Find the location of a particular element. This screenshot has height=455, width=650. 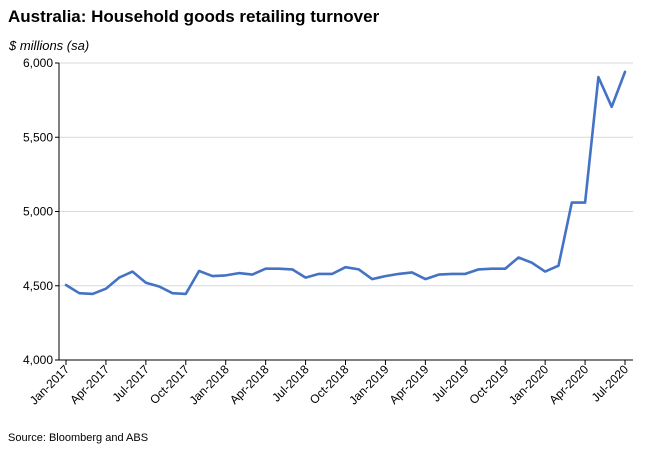

x-tick-label: Apr-2018 is located at coordinates (249, 384).